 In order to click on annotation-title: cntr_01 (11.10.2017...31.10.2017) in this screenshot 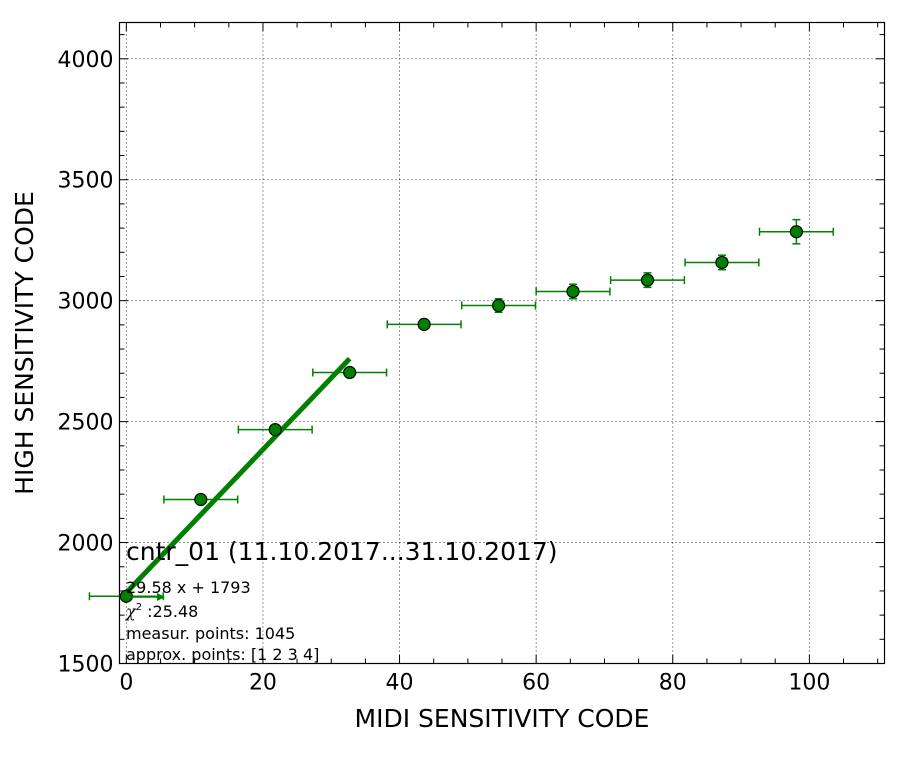, I will do `click(342, 551)`.